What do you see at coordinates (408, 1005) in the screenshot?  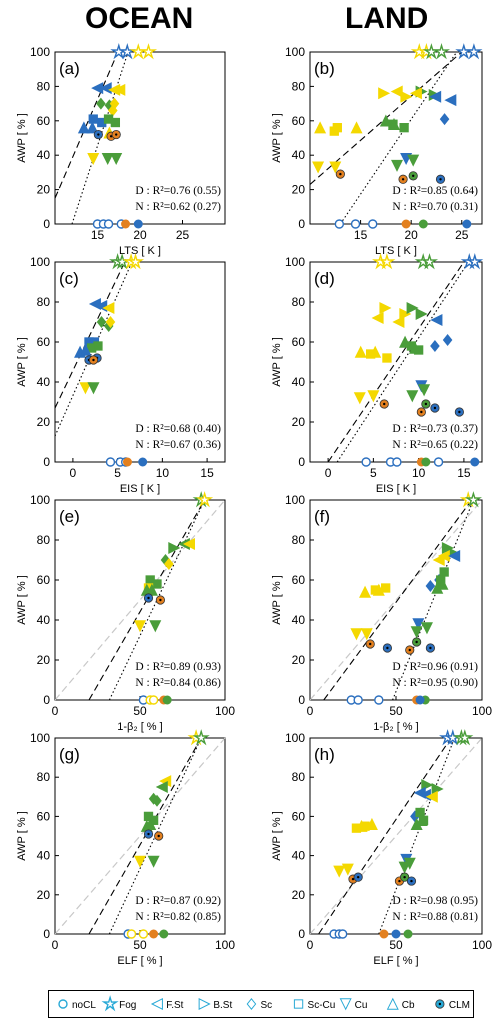 I see `legend-label: Cb` at bounding box center [408, 1005].